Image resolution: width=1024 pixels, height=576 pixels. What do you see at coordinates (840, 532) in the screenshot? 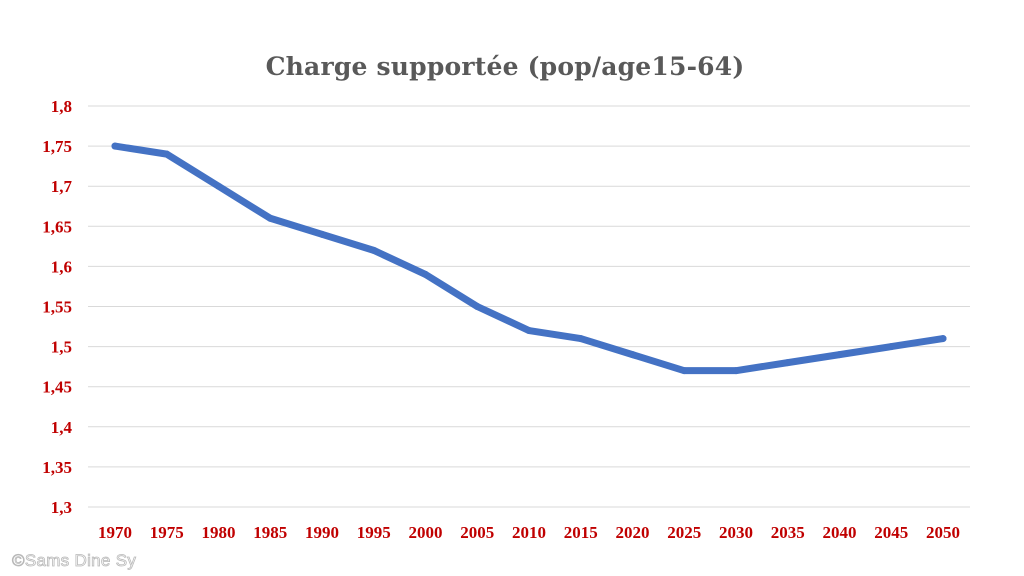
I see `x-tick-label: 2040` at bounding box center [840, 532].